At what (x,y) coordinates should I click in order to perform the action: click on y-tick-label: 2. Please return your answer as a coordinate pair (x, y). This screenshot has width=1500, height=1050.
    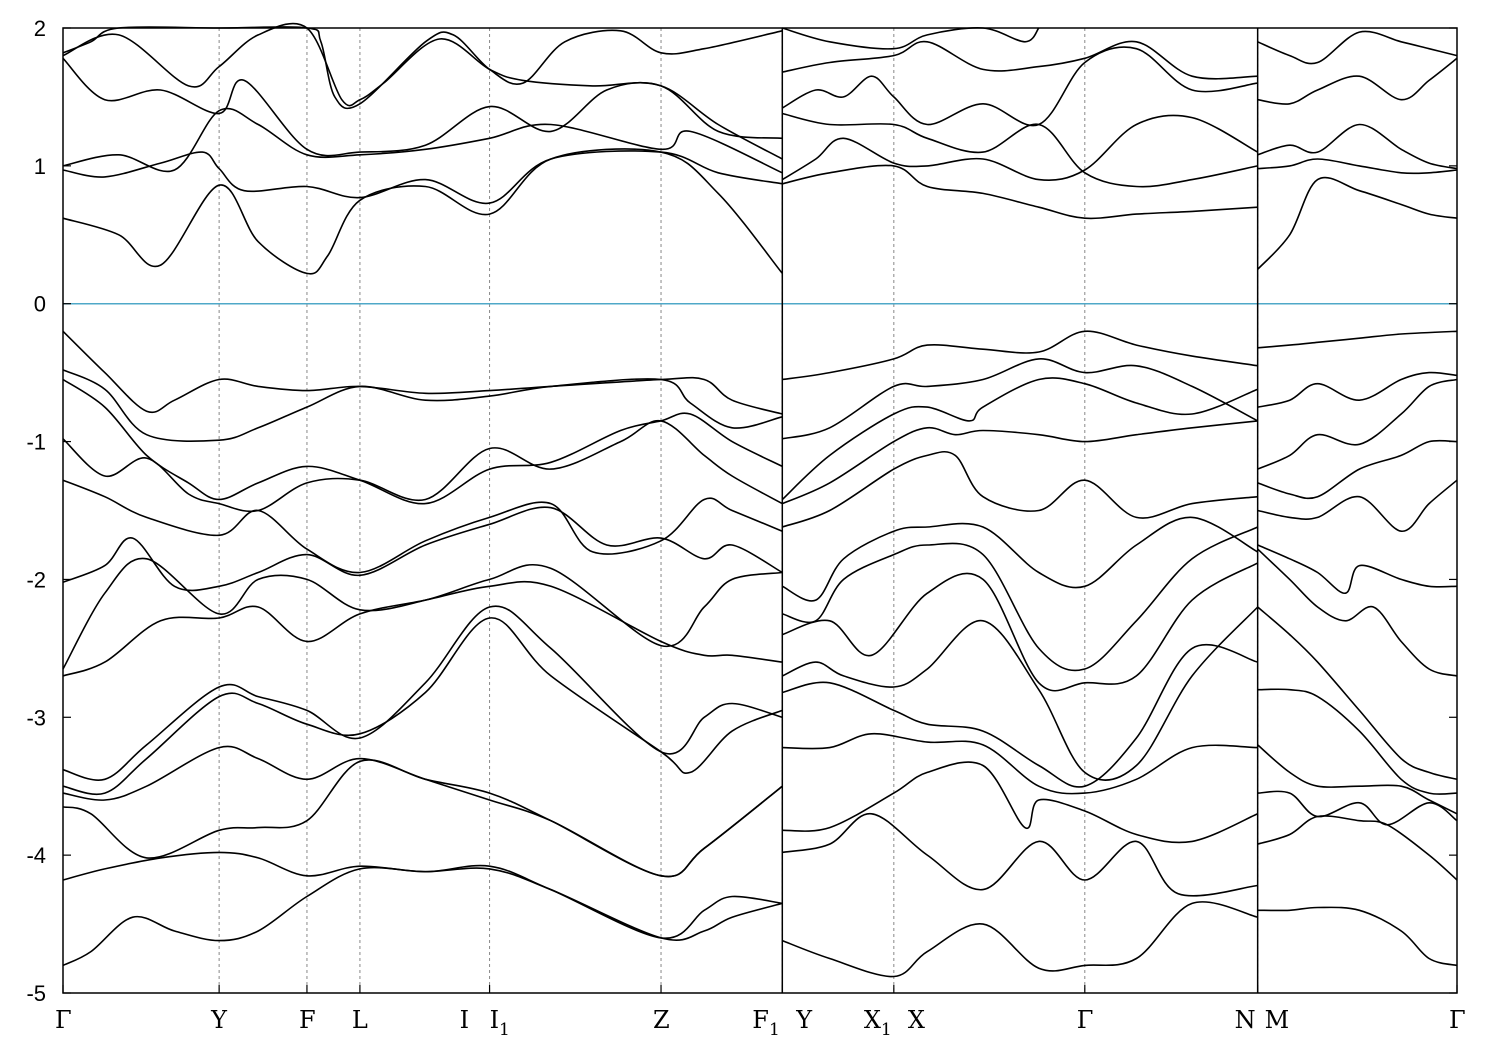
    Looking at the image, I should click on (40, 28).